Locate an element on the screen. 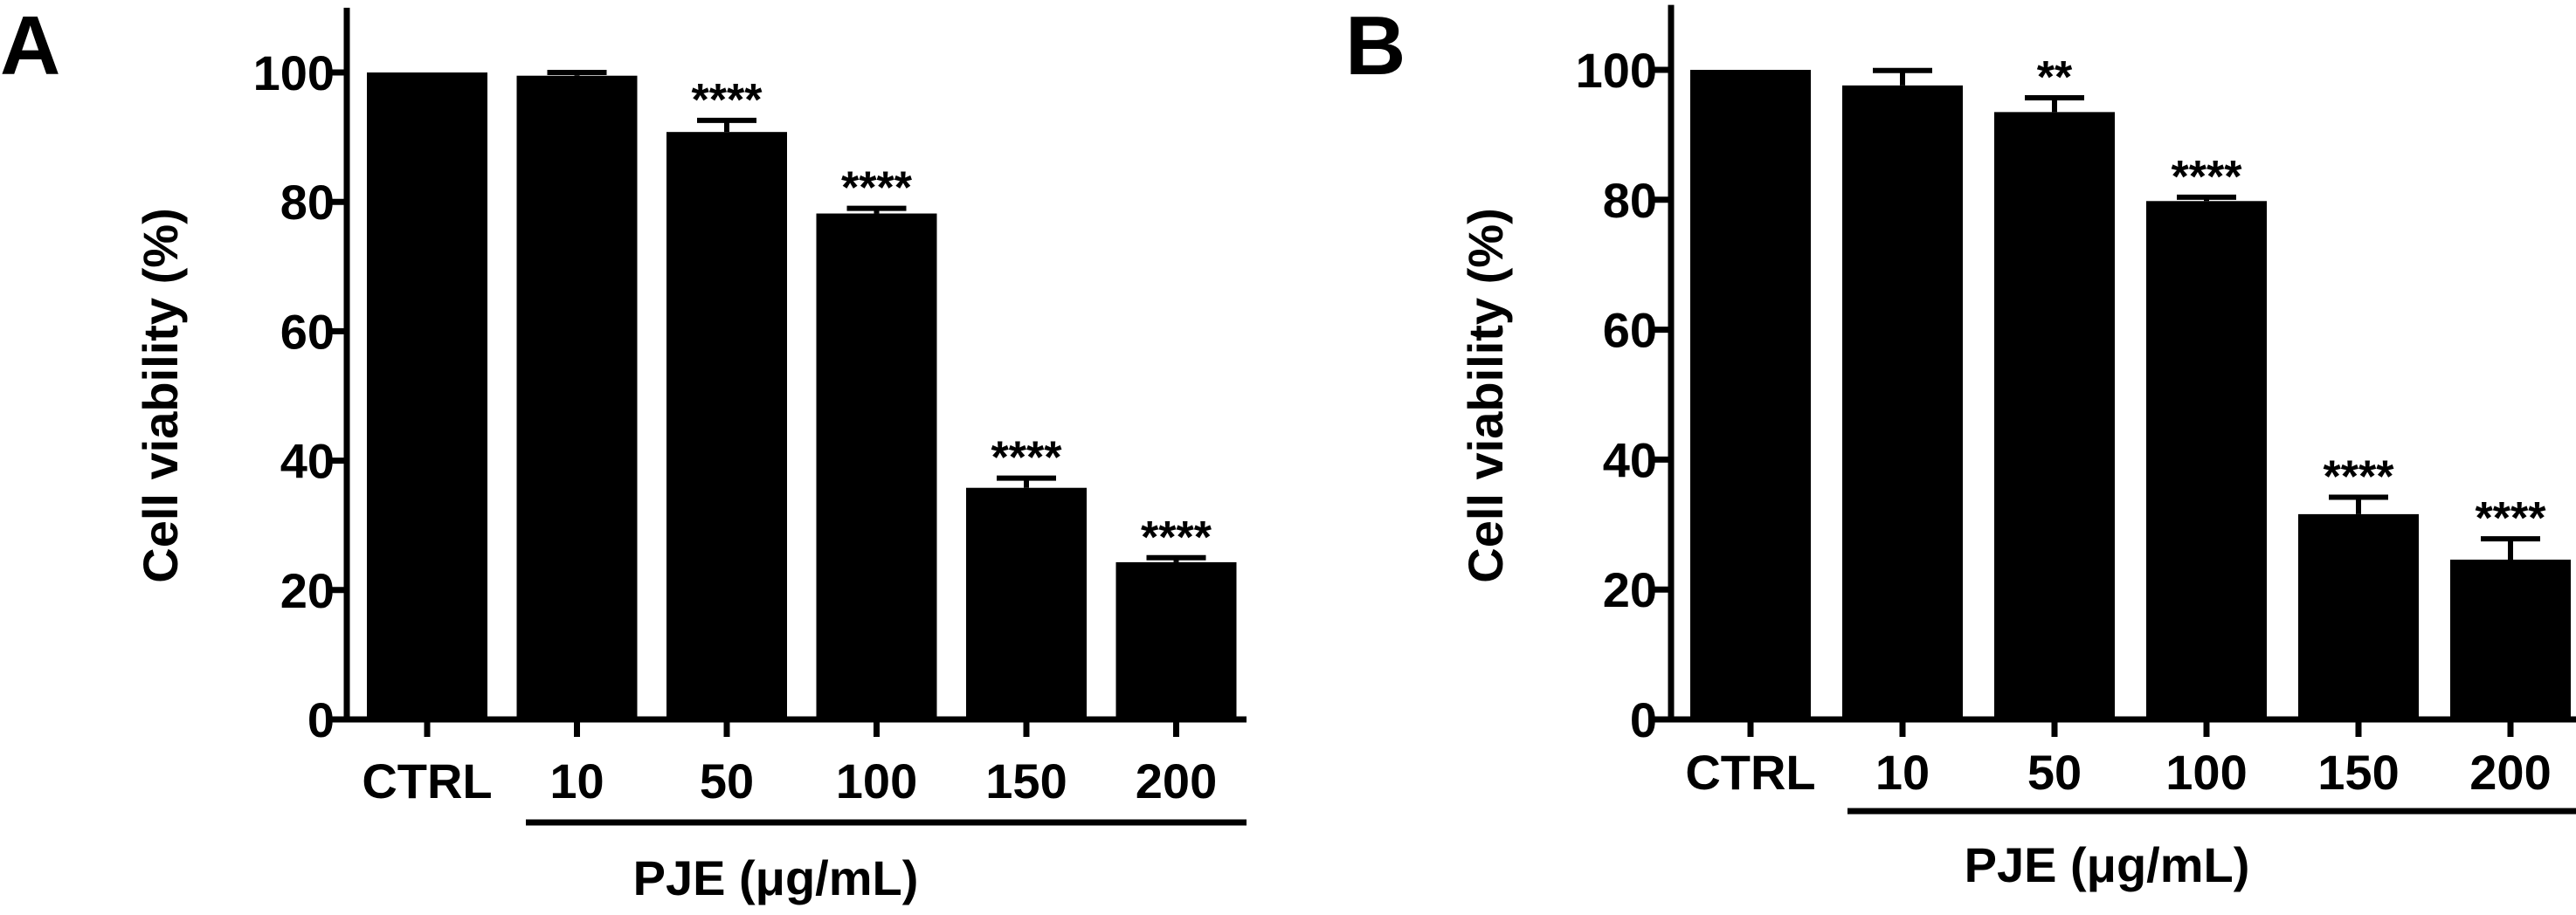 The height and width of the screenshot is (915, 2576). panel-label: A is located at coordinates (30, 46).